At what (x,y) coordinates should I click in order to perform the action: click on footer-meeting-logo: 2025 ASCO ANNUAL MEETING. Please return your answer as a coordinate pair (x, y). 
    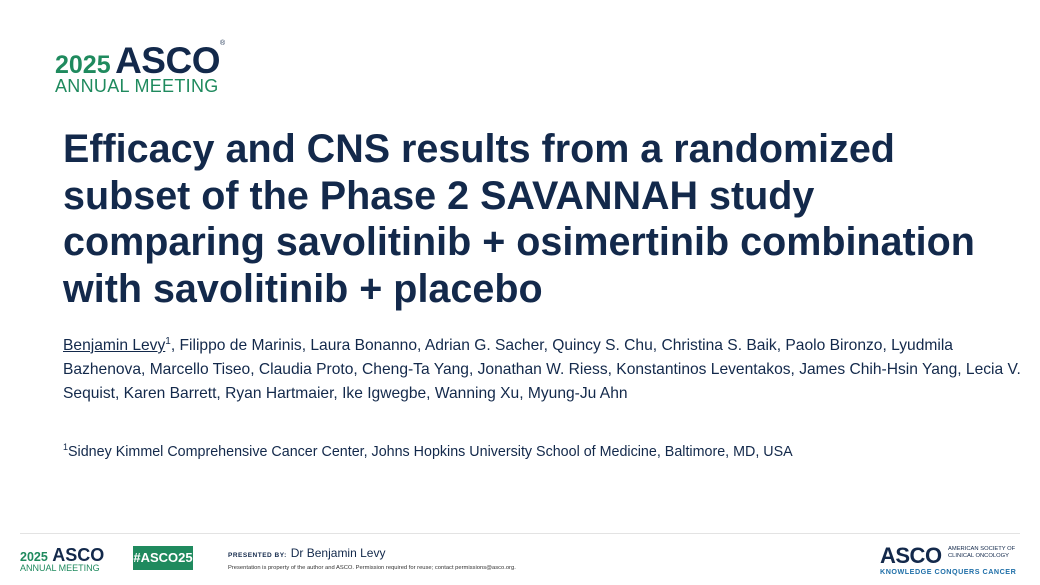
    Looking at the image, I should click on (62, 559).